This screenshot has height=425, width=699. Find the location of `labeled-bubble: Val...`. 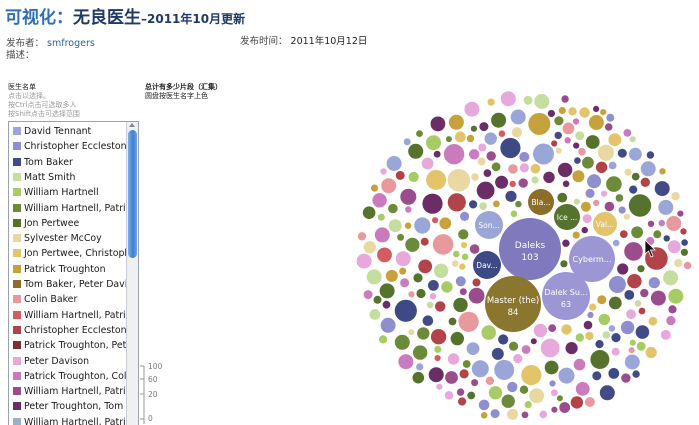

labeled-bubble: Val... is located at coordinates (605, 224).